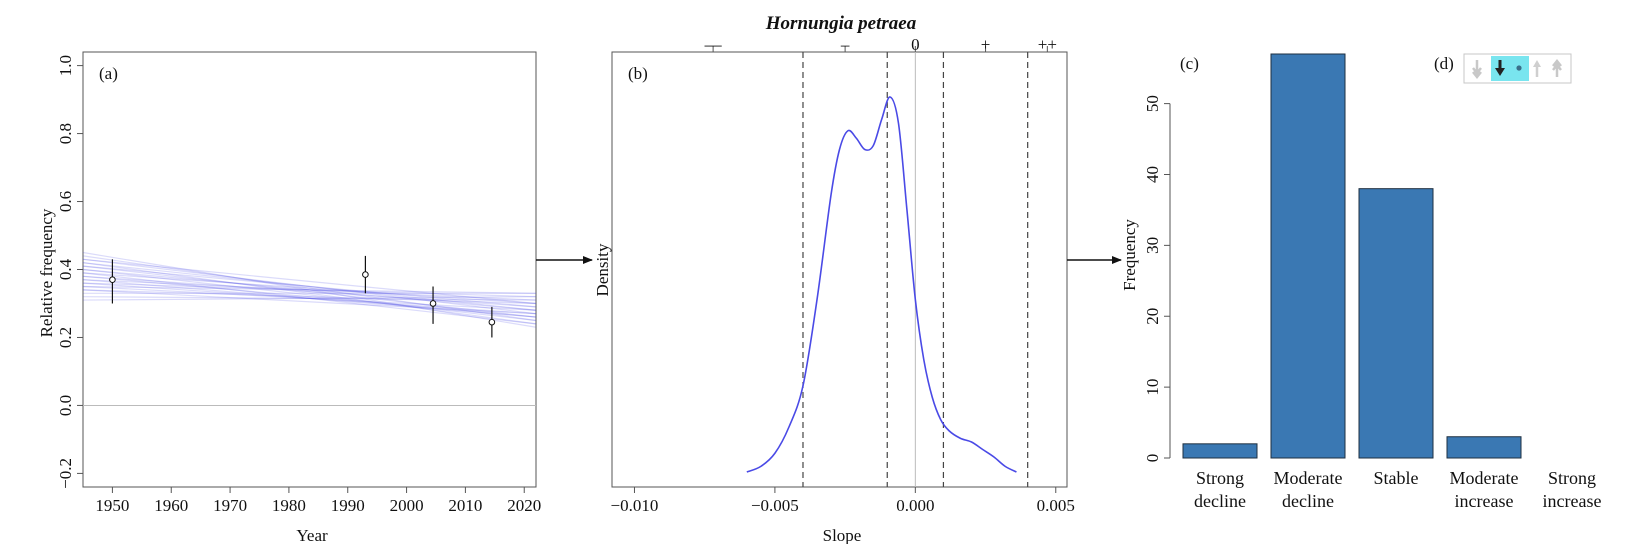  What do you see at coordinates (635, 505) in the screenshot?
I see `x-tick-label: −0.010` at bounding box center [635, 505].